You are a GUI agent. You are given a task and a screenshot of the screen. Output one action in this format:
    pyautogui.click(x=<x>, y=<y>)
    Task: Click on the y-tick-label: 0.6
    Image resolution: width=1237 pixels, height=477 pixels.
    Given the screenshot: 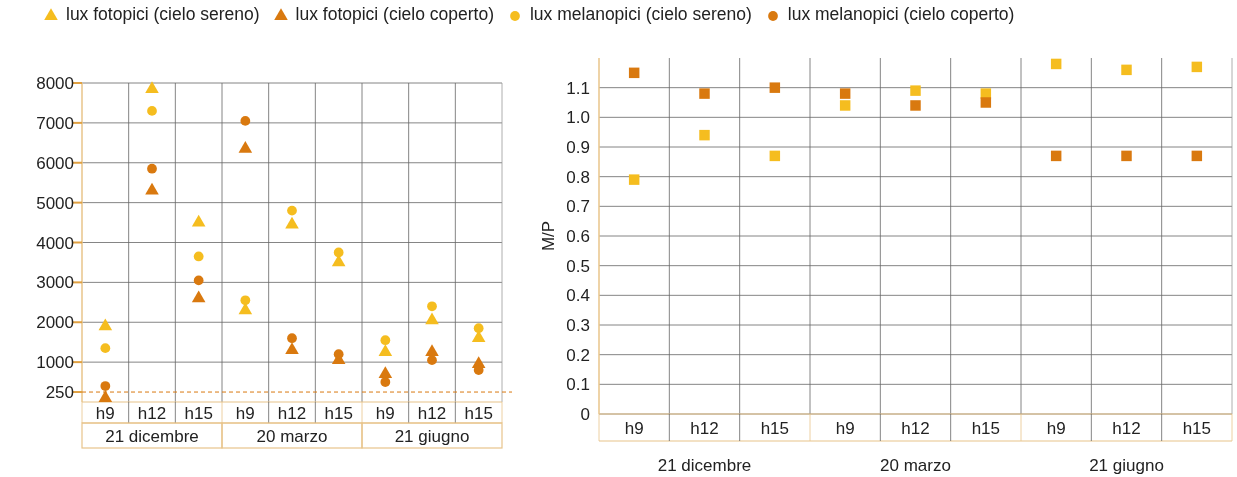 What is the action you would take?
    pyautogui.click(x=578, y=236)
    